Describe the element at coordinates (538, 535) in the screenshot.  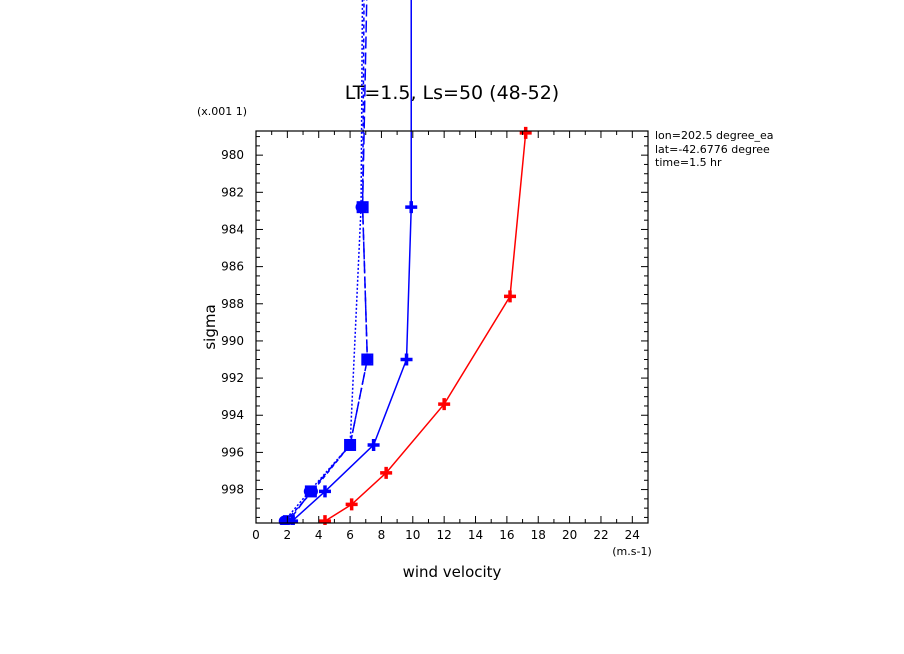
I see `x-tick-label: 18` at that location.